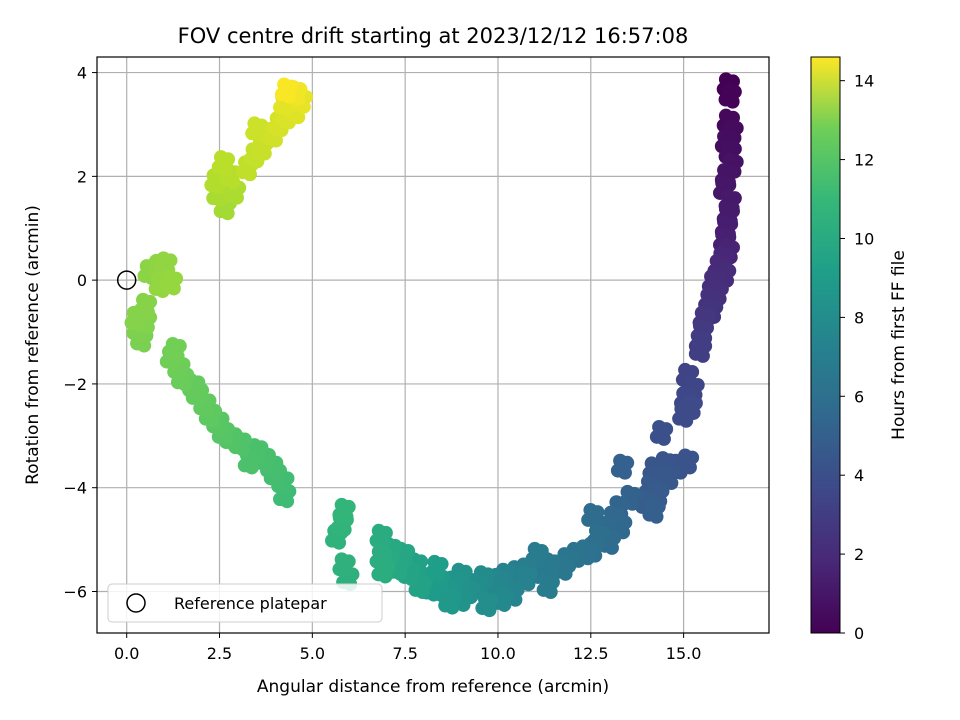  What do you see at coordinates (126, 653) in the screenshot?
I see `x-tick-label: 0.0` at bounding box center [126, 653].